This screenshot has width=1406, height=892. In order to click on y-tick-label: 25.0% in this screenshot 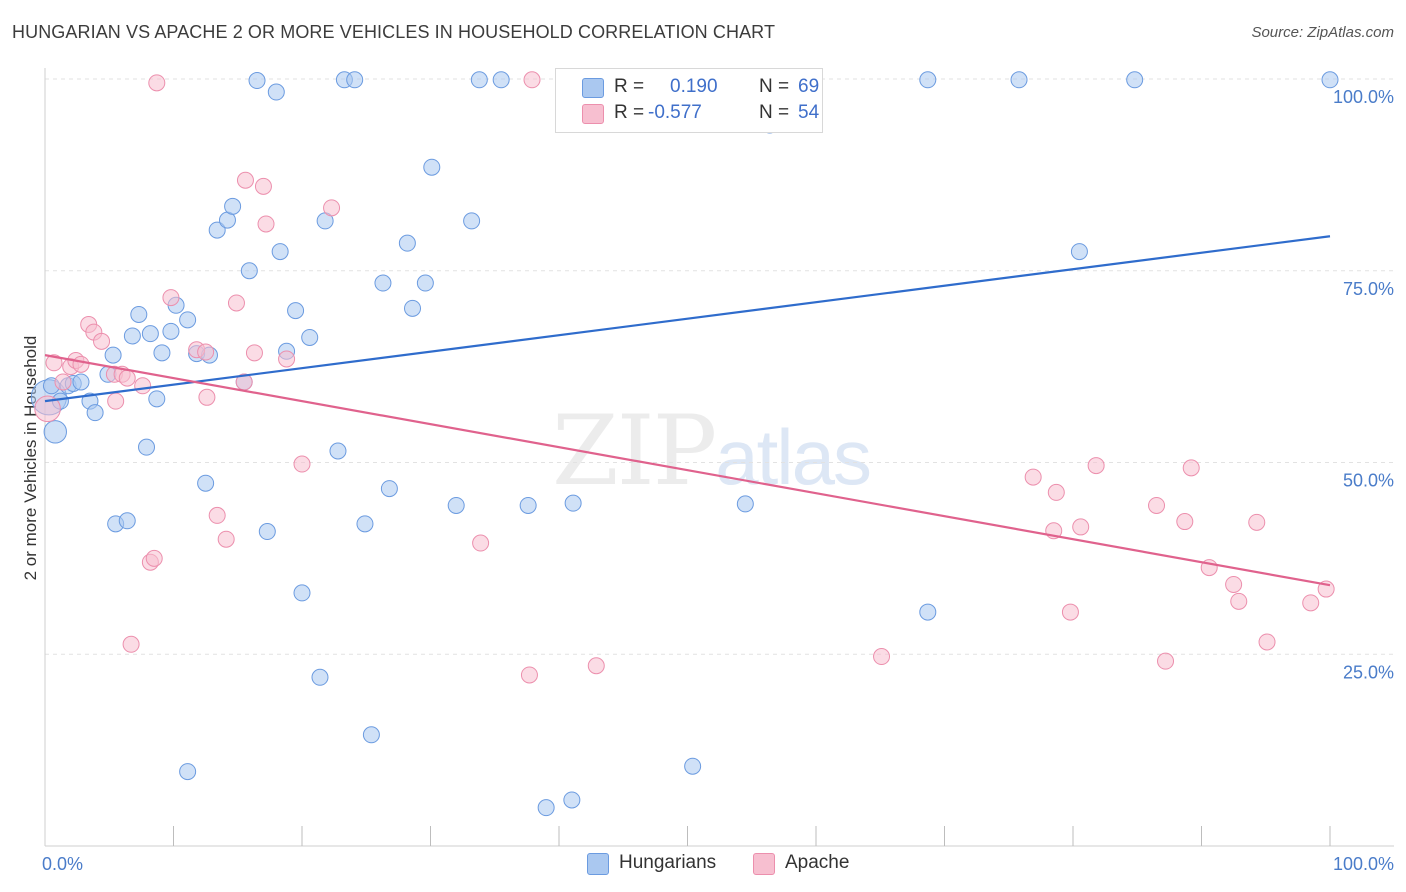, I will do `click(1368, 672)`.